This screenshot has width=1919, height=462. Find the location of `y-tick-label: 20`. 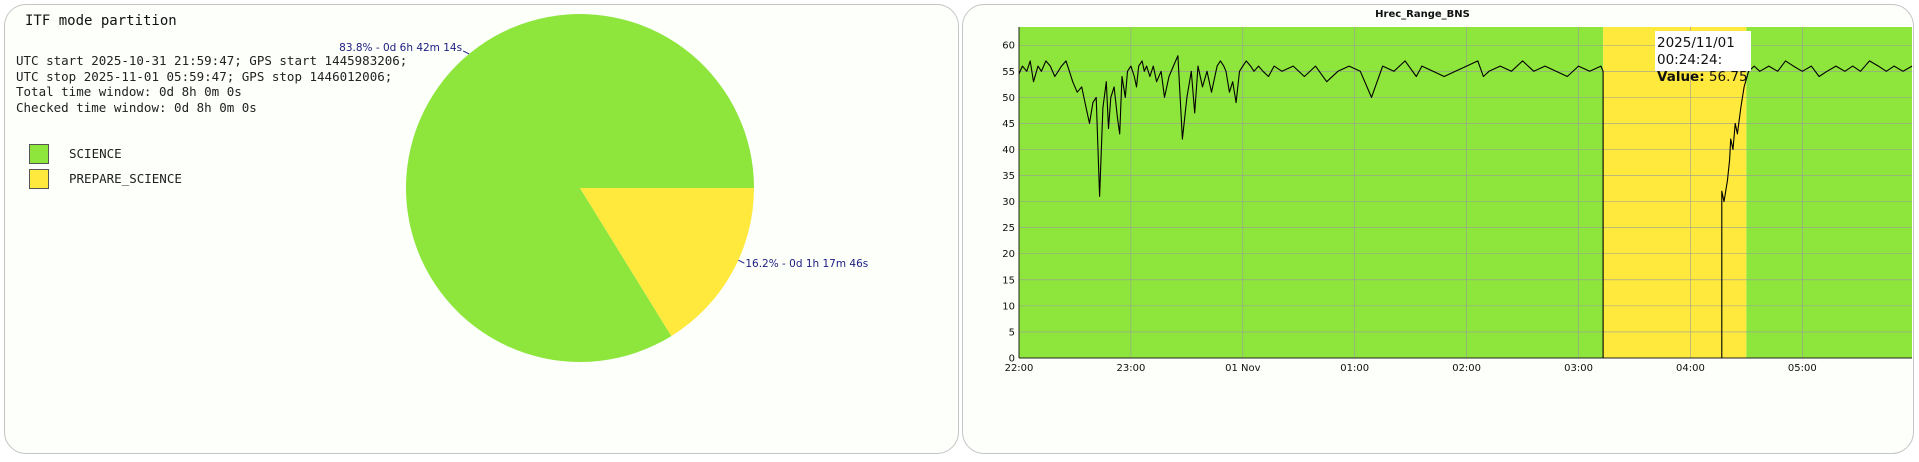

y-tick-label: 20 is located at coordinates (1008, 254).